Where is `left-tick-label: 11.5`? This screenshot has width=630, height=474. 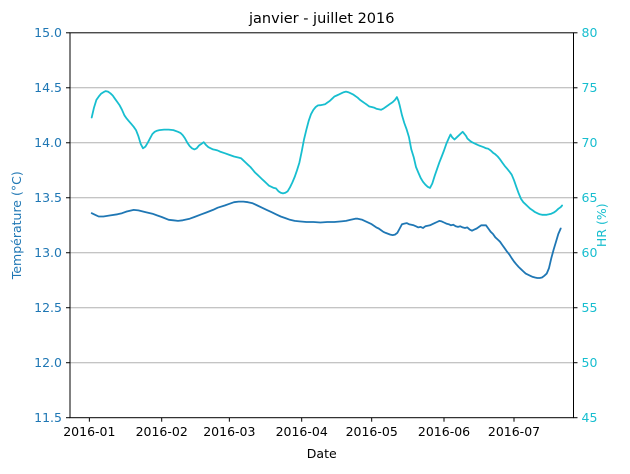 left-tick-label: 11.5 is located at coordinates (48, 417).